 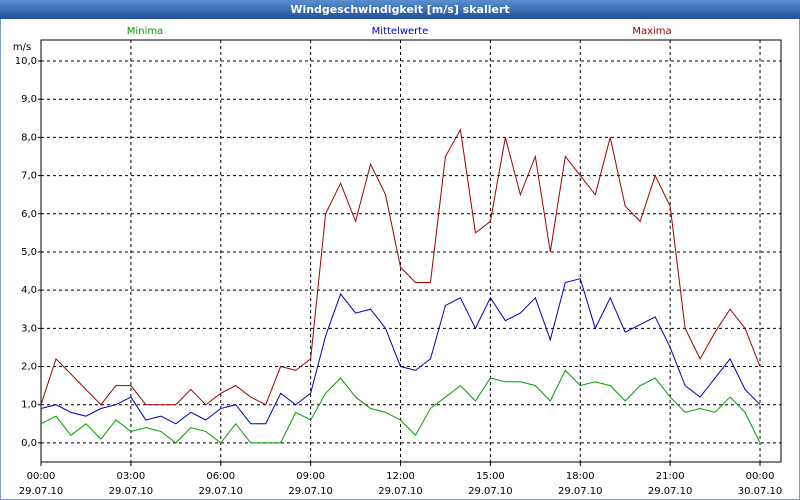 I want to click on x-tick-label: 06:00, so click(x=220, y=476).